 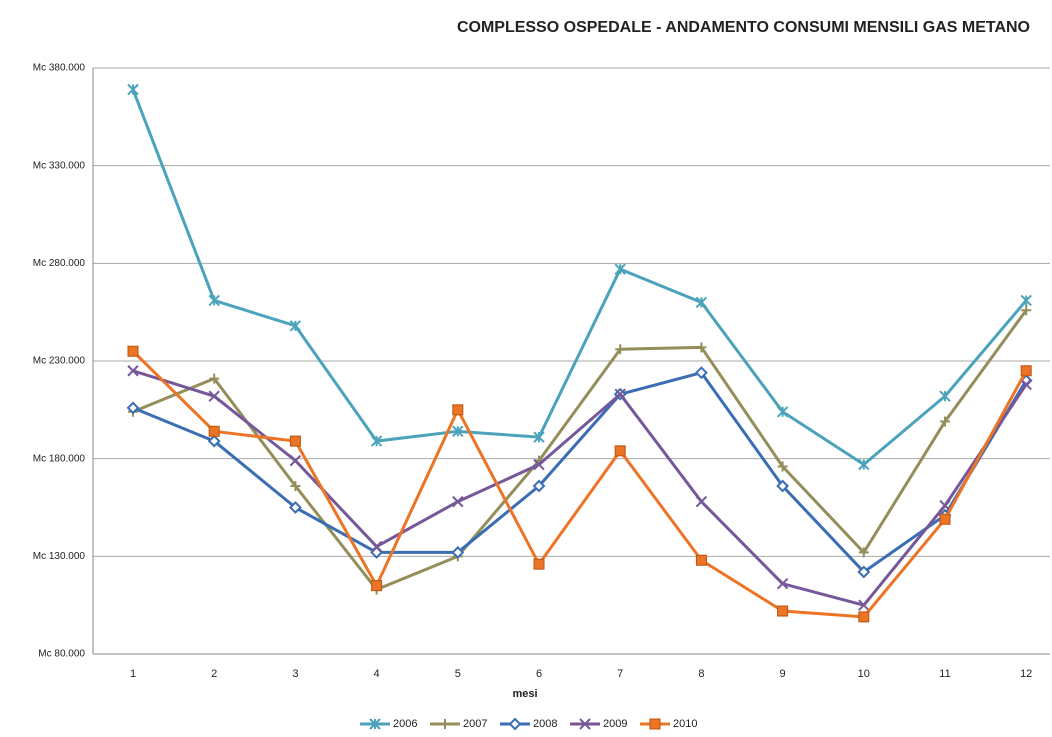 I want to click on x-axis-label: mesi, so click(x=524, y=694).